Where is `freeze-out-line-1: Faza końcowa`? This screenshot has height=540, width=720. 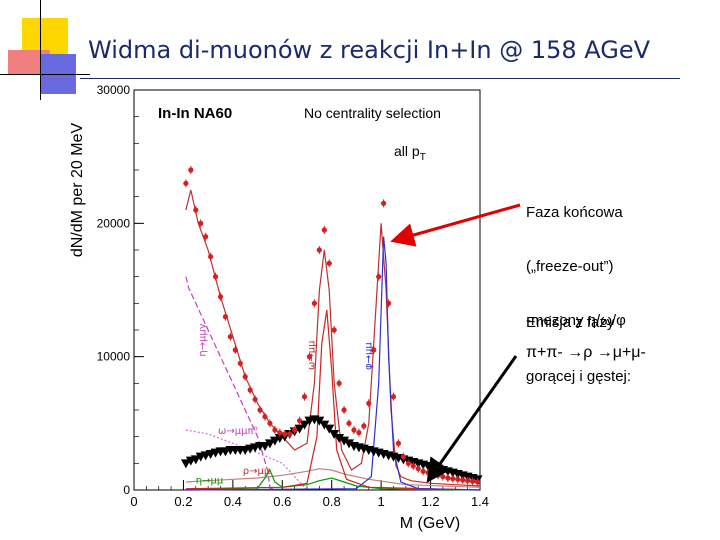 freeze-out-line-1: Faza końcowa is located at coordinates (574, 212).